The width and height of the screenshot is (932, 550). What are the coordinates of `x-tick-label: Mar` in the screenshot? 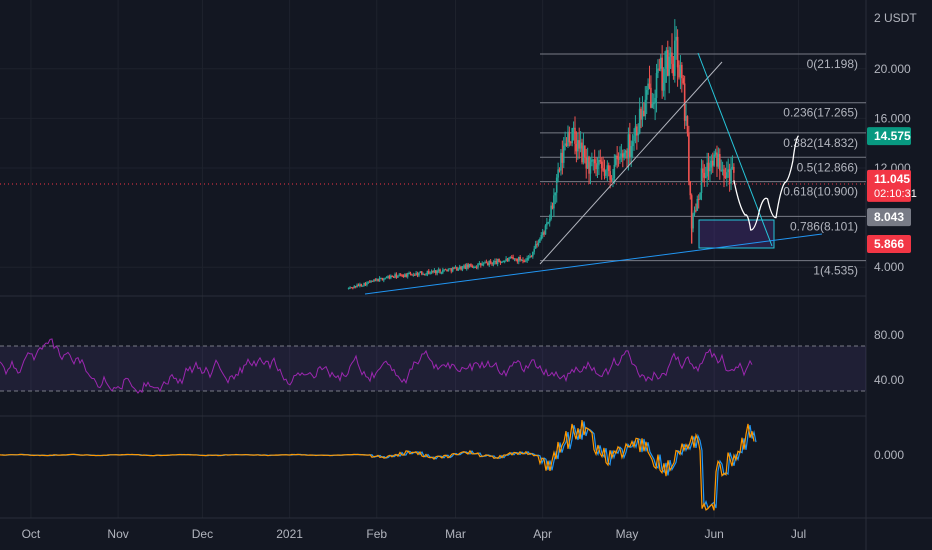 It's located at (455, 534).